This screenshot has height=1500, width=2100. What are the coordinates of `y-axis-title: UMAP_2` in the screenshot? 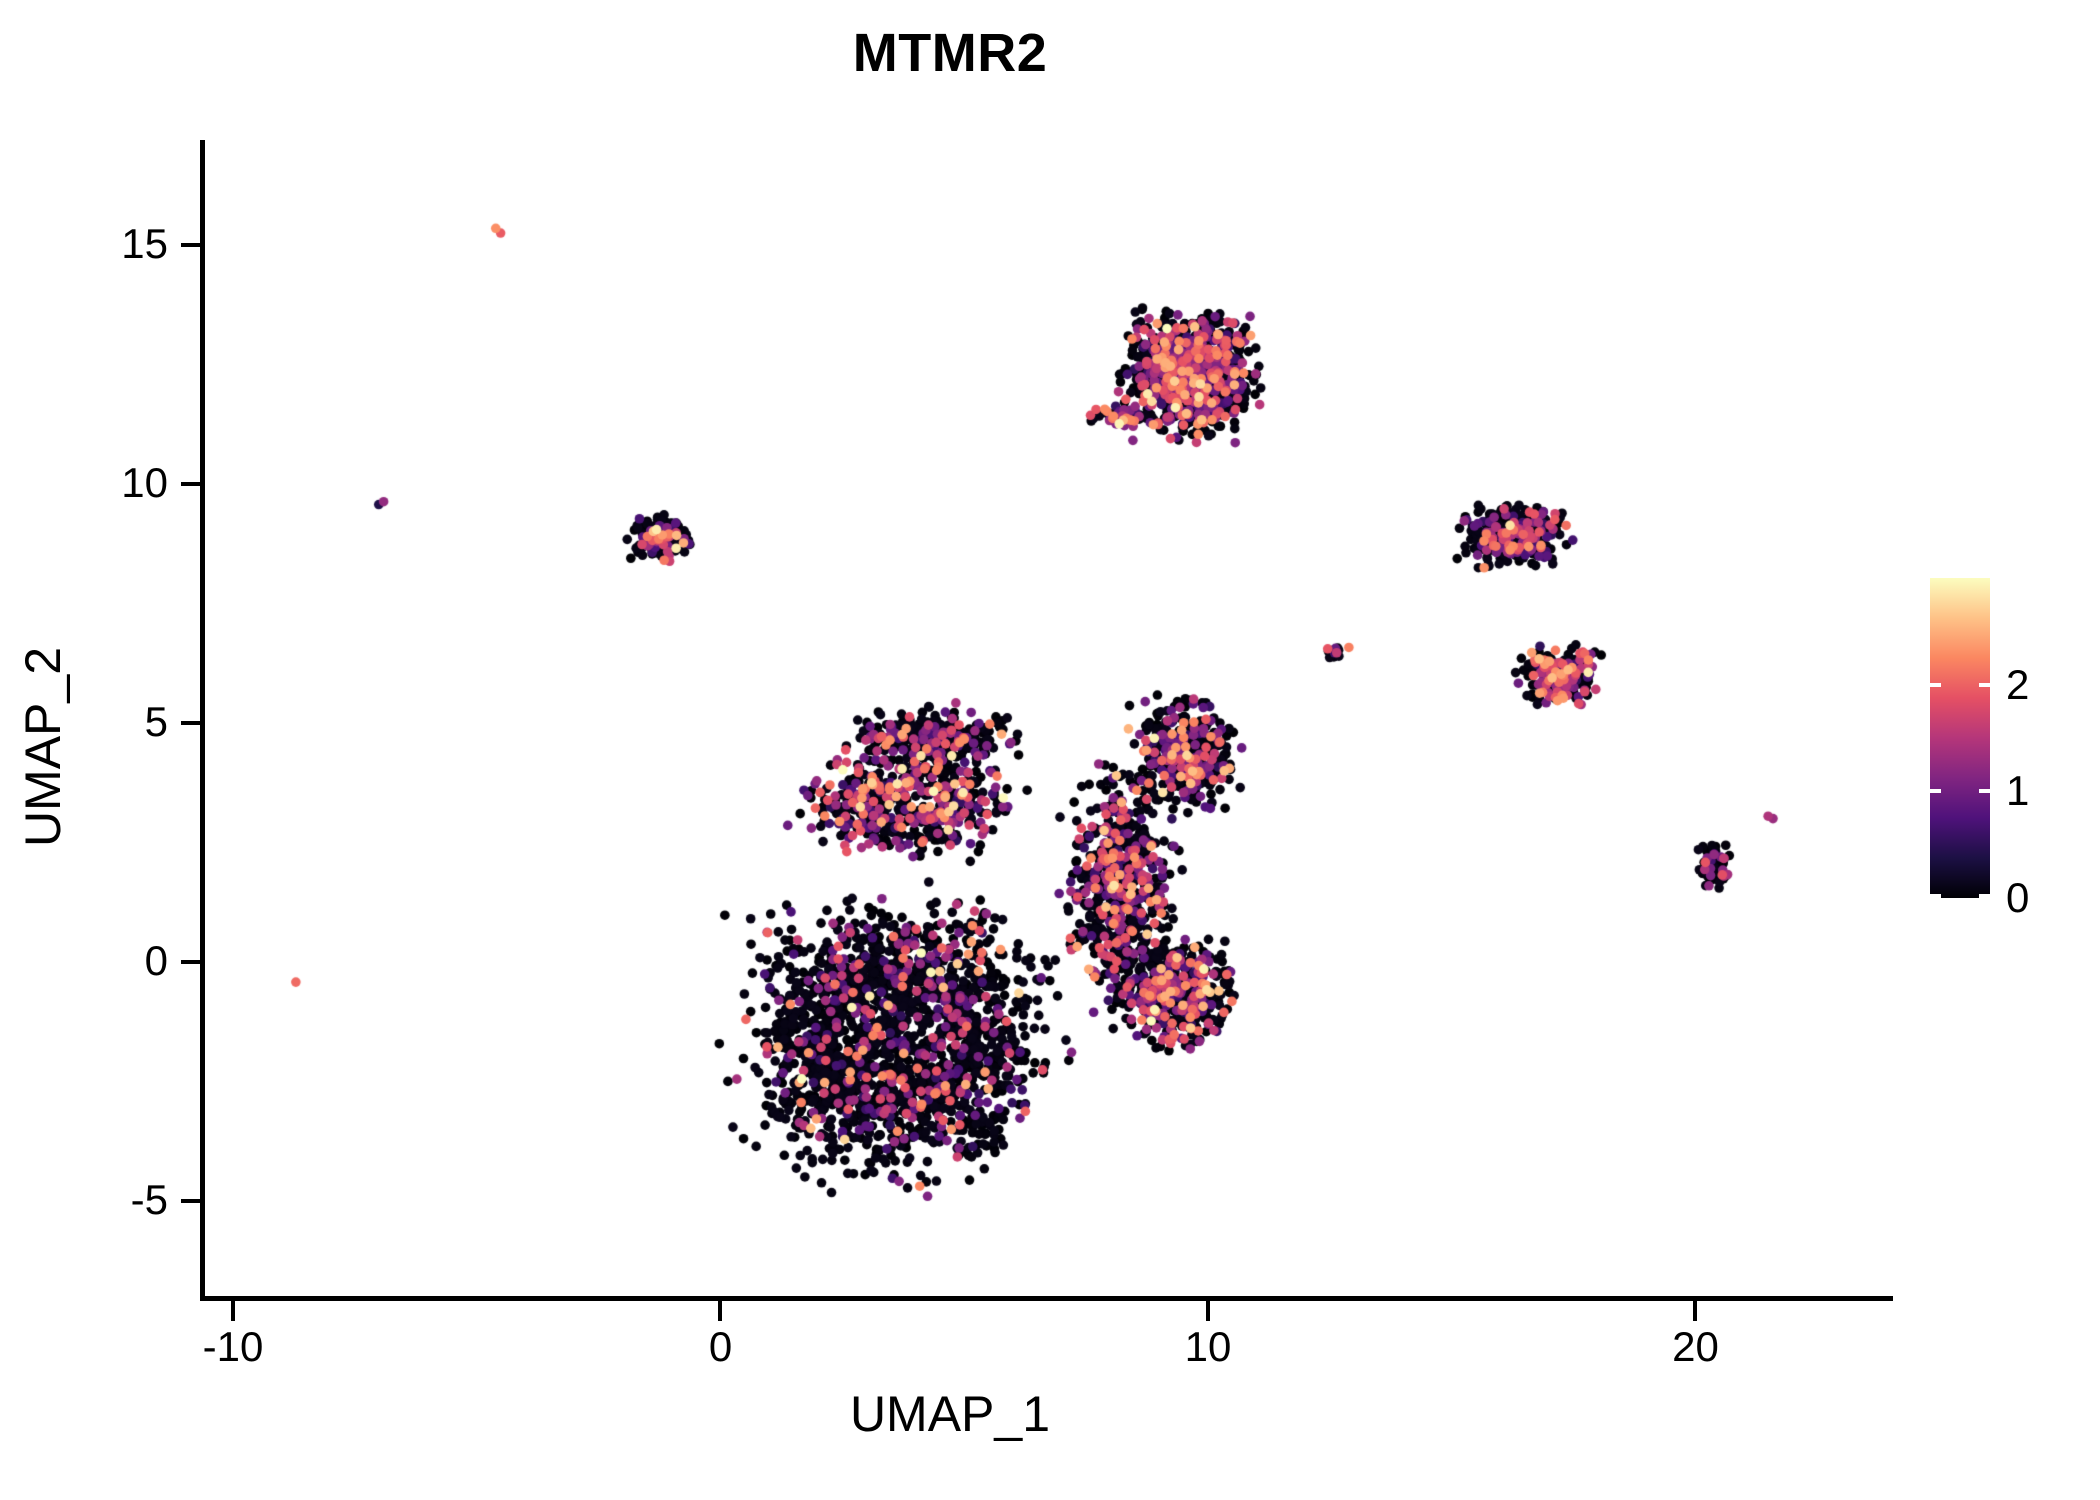 It's located at (43, 747).